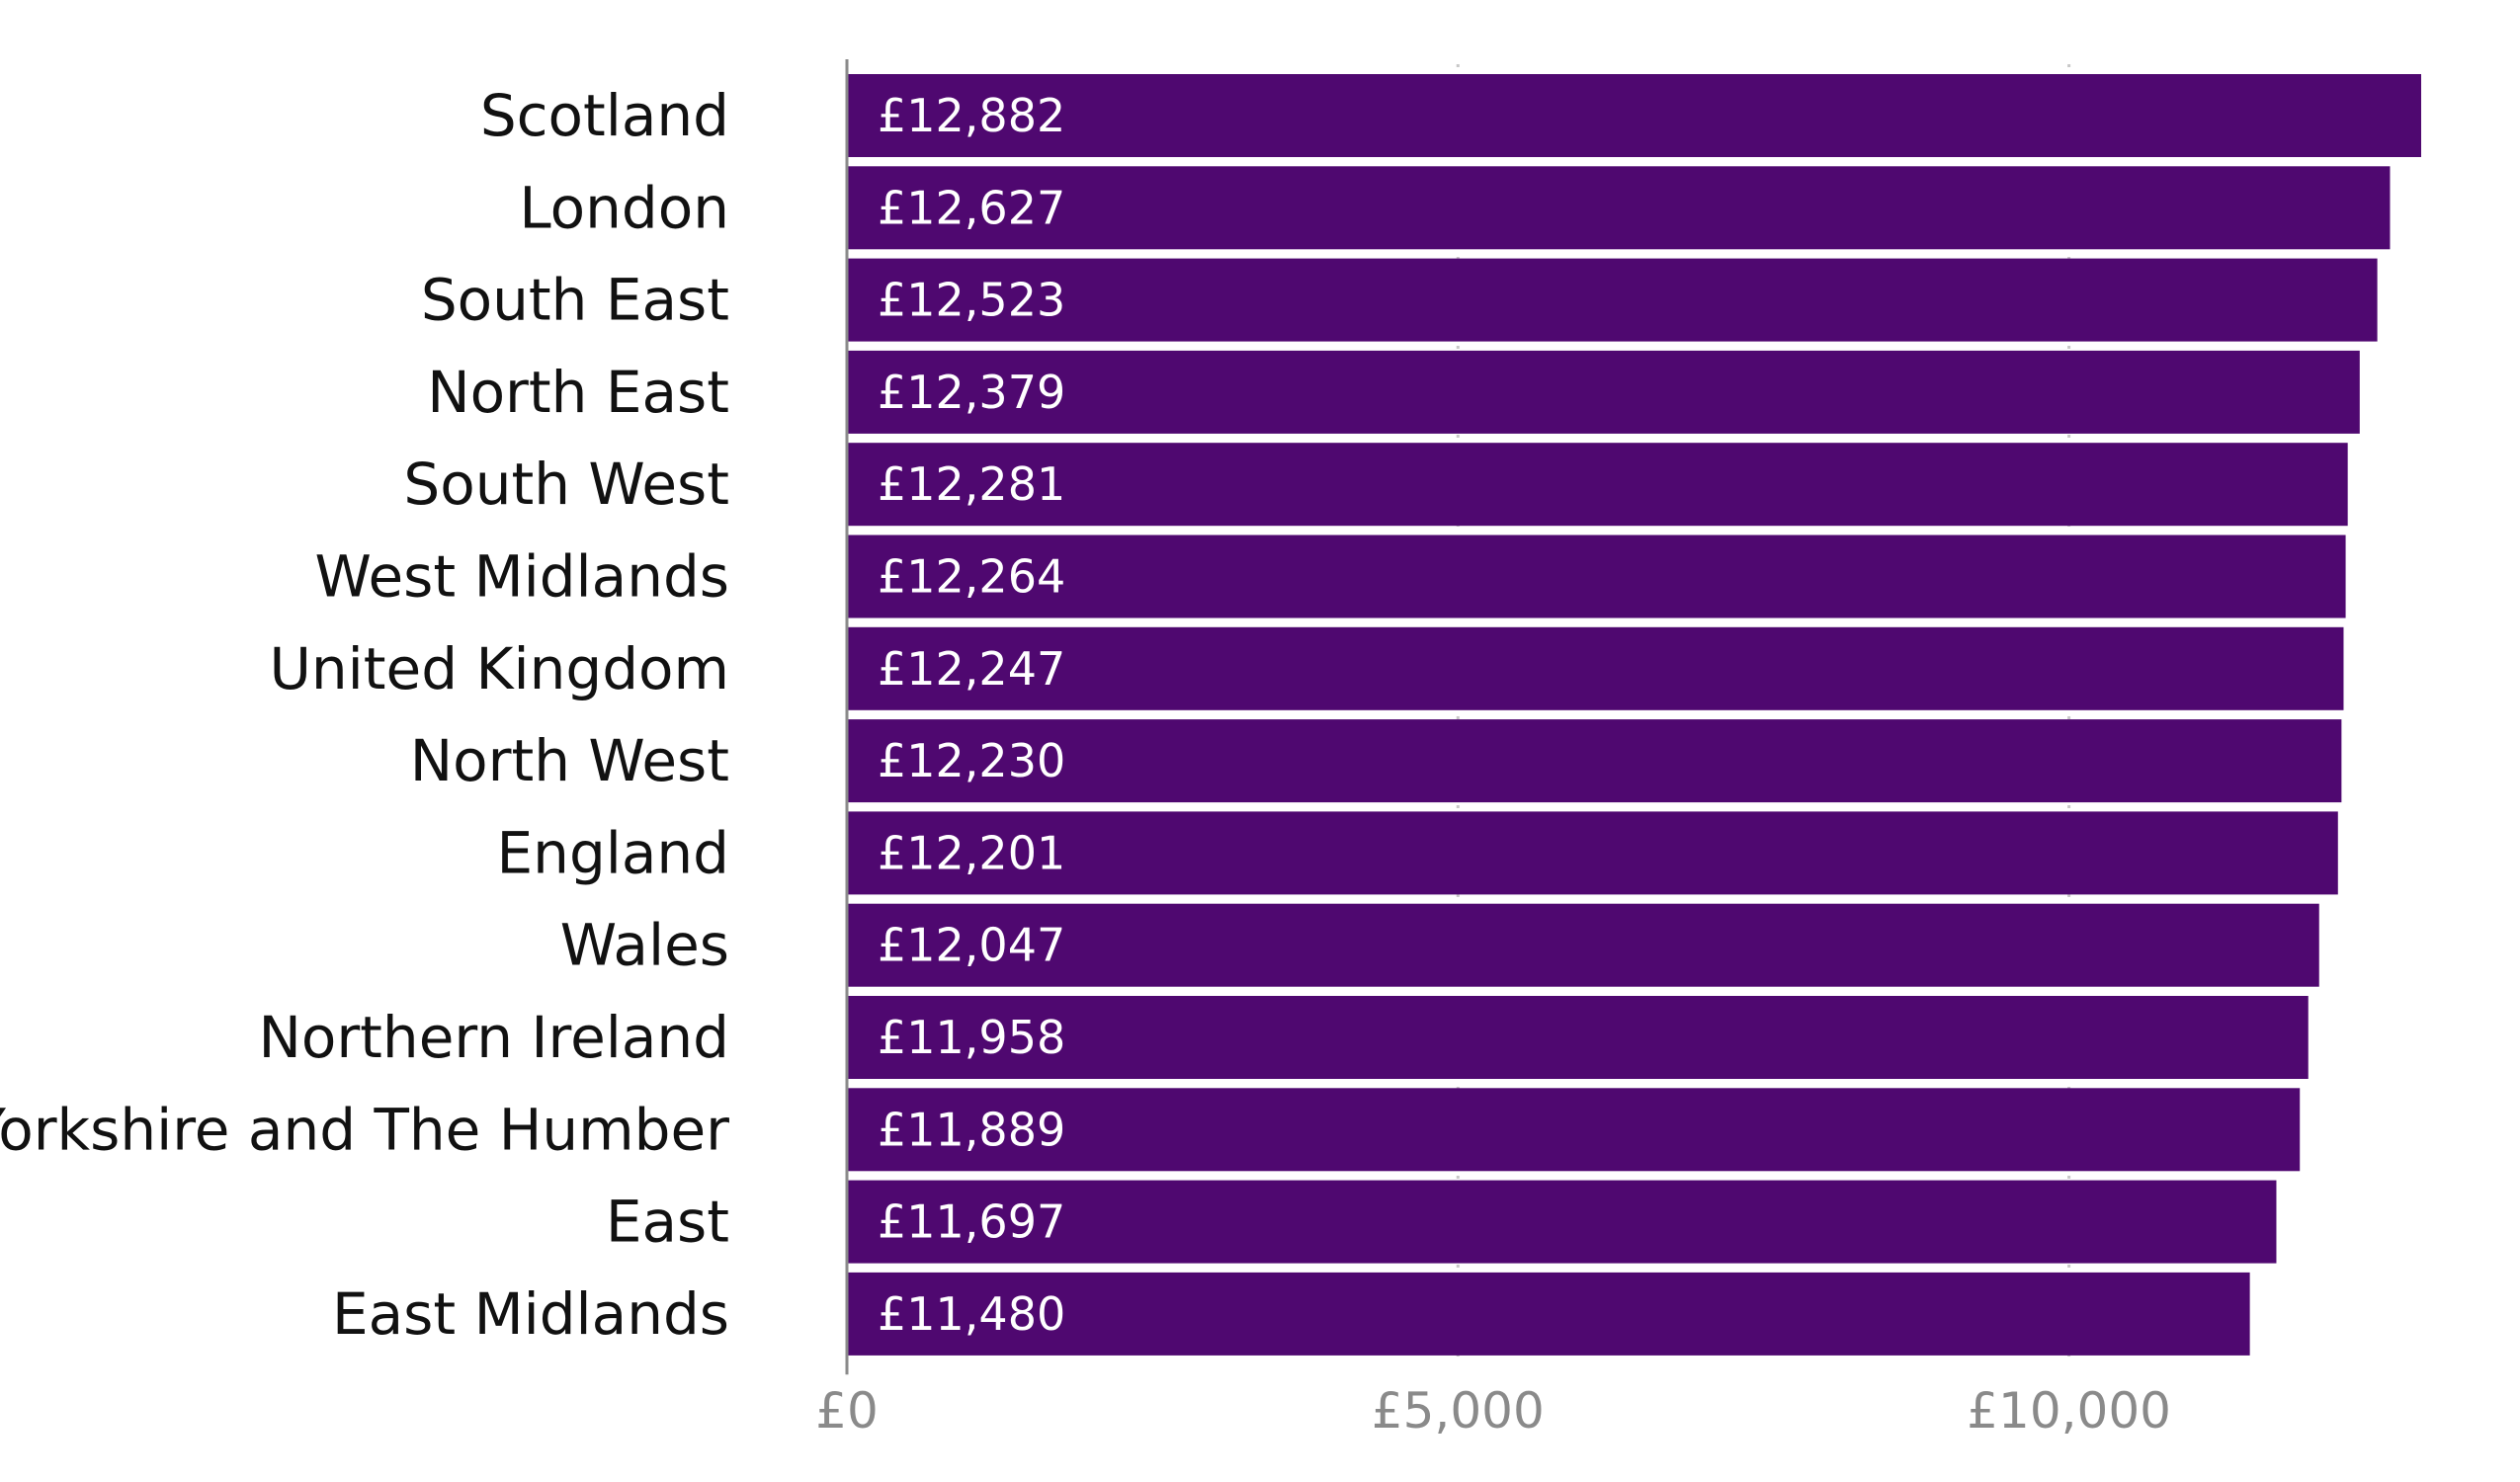 The width and height of the screenshot is (2520, 1482). Describe the element at coordinates (971, 852) in the screenshot. I see `value-label-8: £12,201` at that location.